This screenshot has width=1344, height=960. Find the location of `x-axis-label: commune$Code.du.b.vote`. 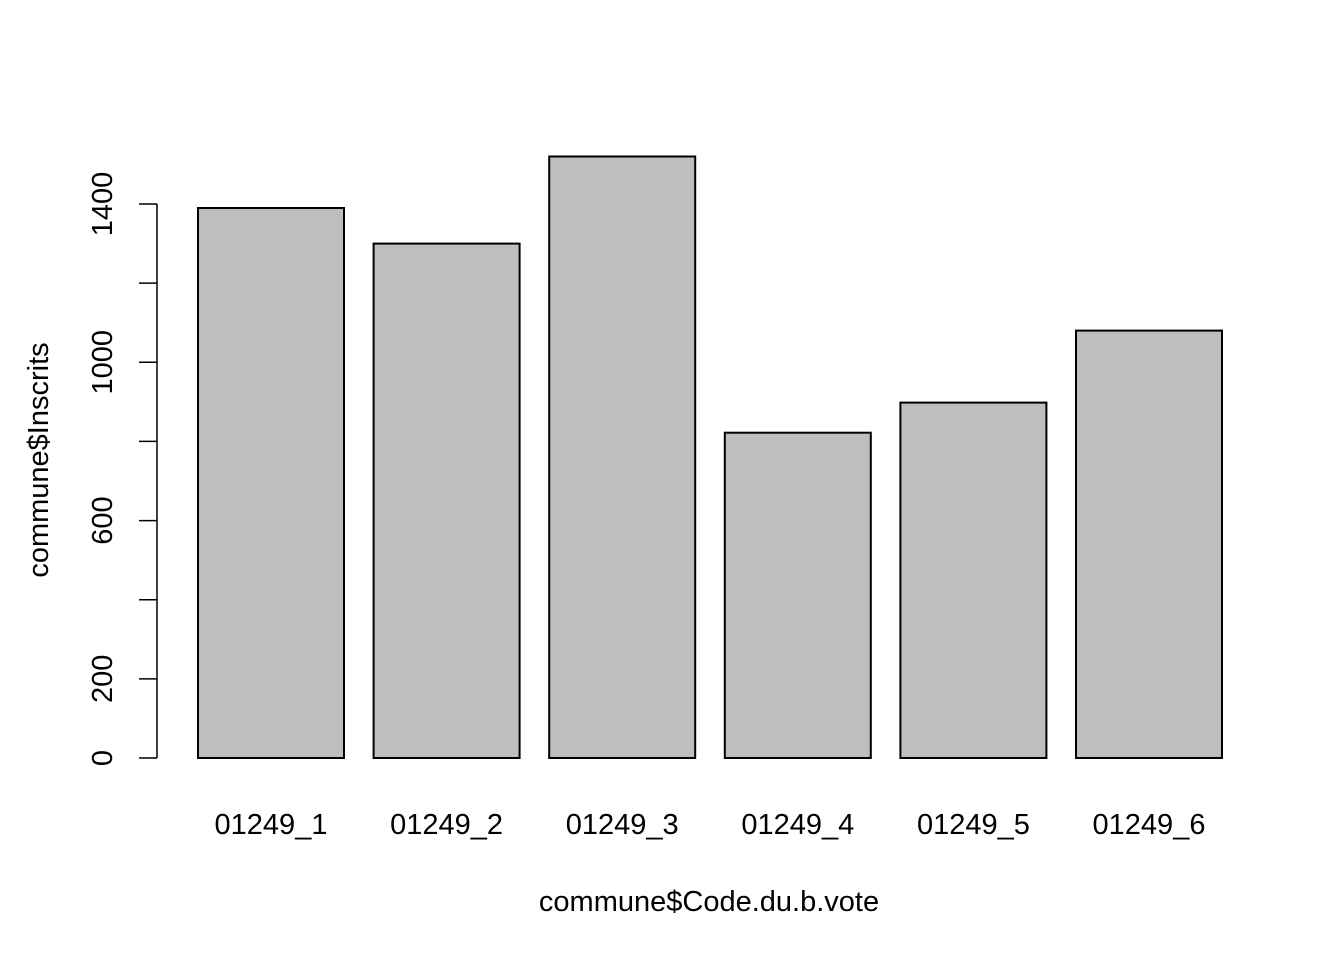

x-axis-label: commune$Code.du.b.vote is located at coordinates (709, 902).